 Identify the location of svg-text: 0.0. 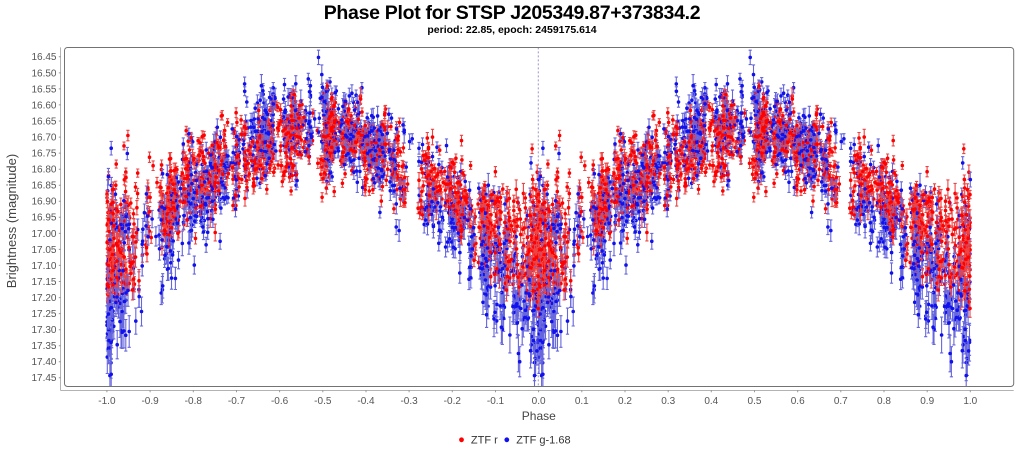
(539, 401).